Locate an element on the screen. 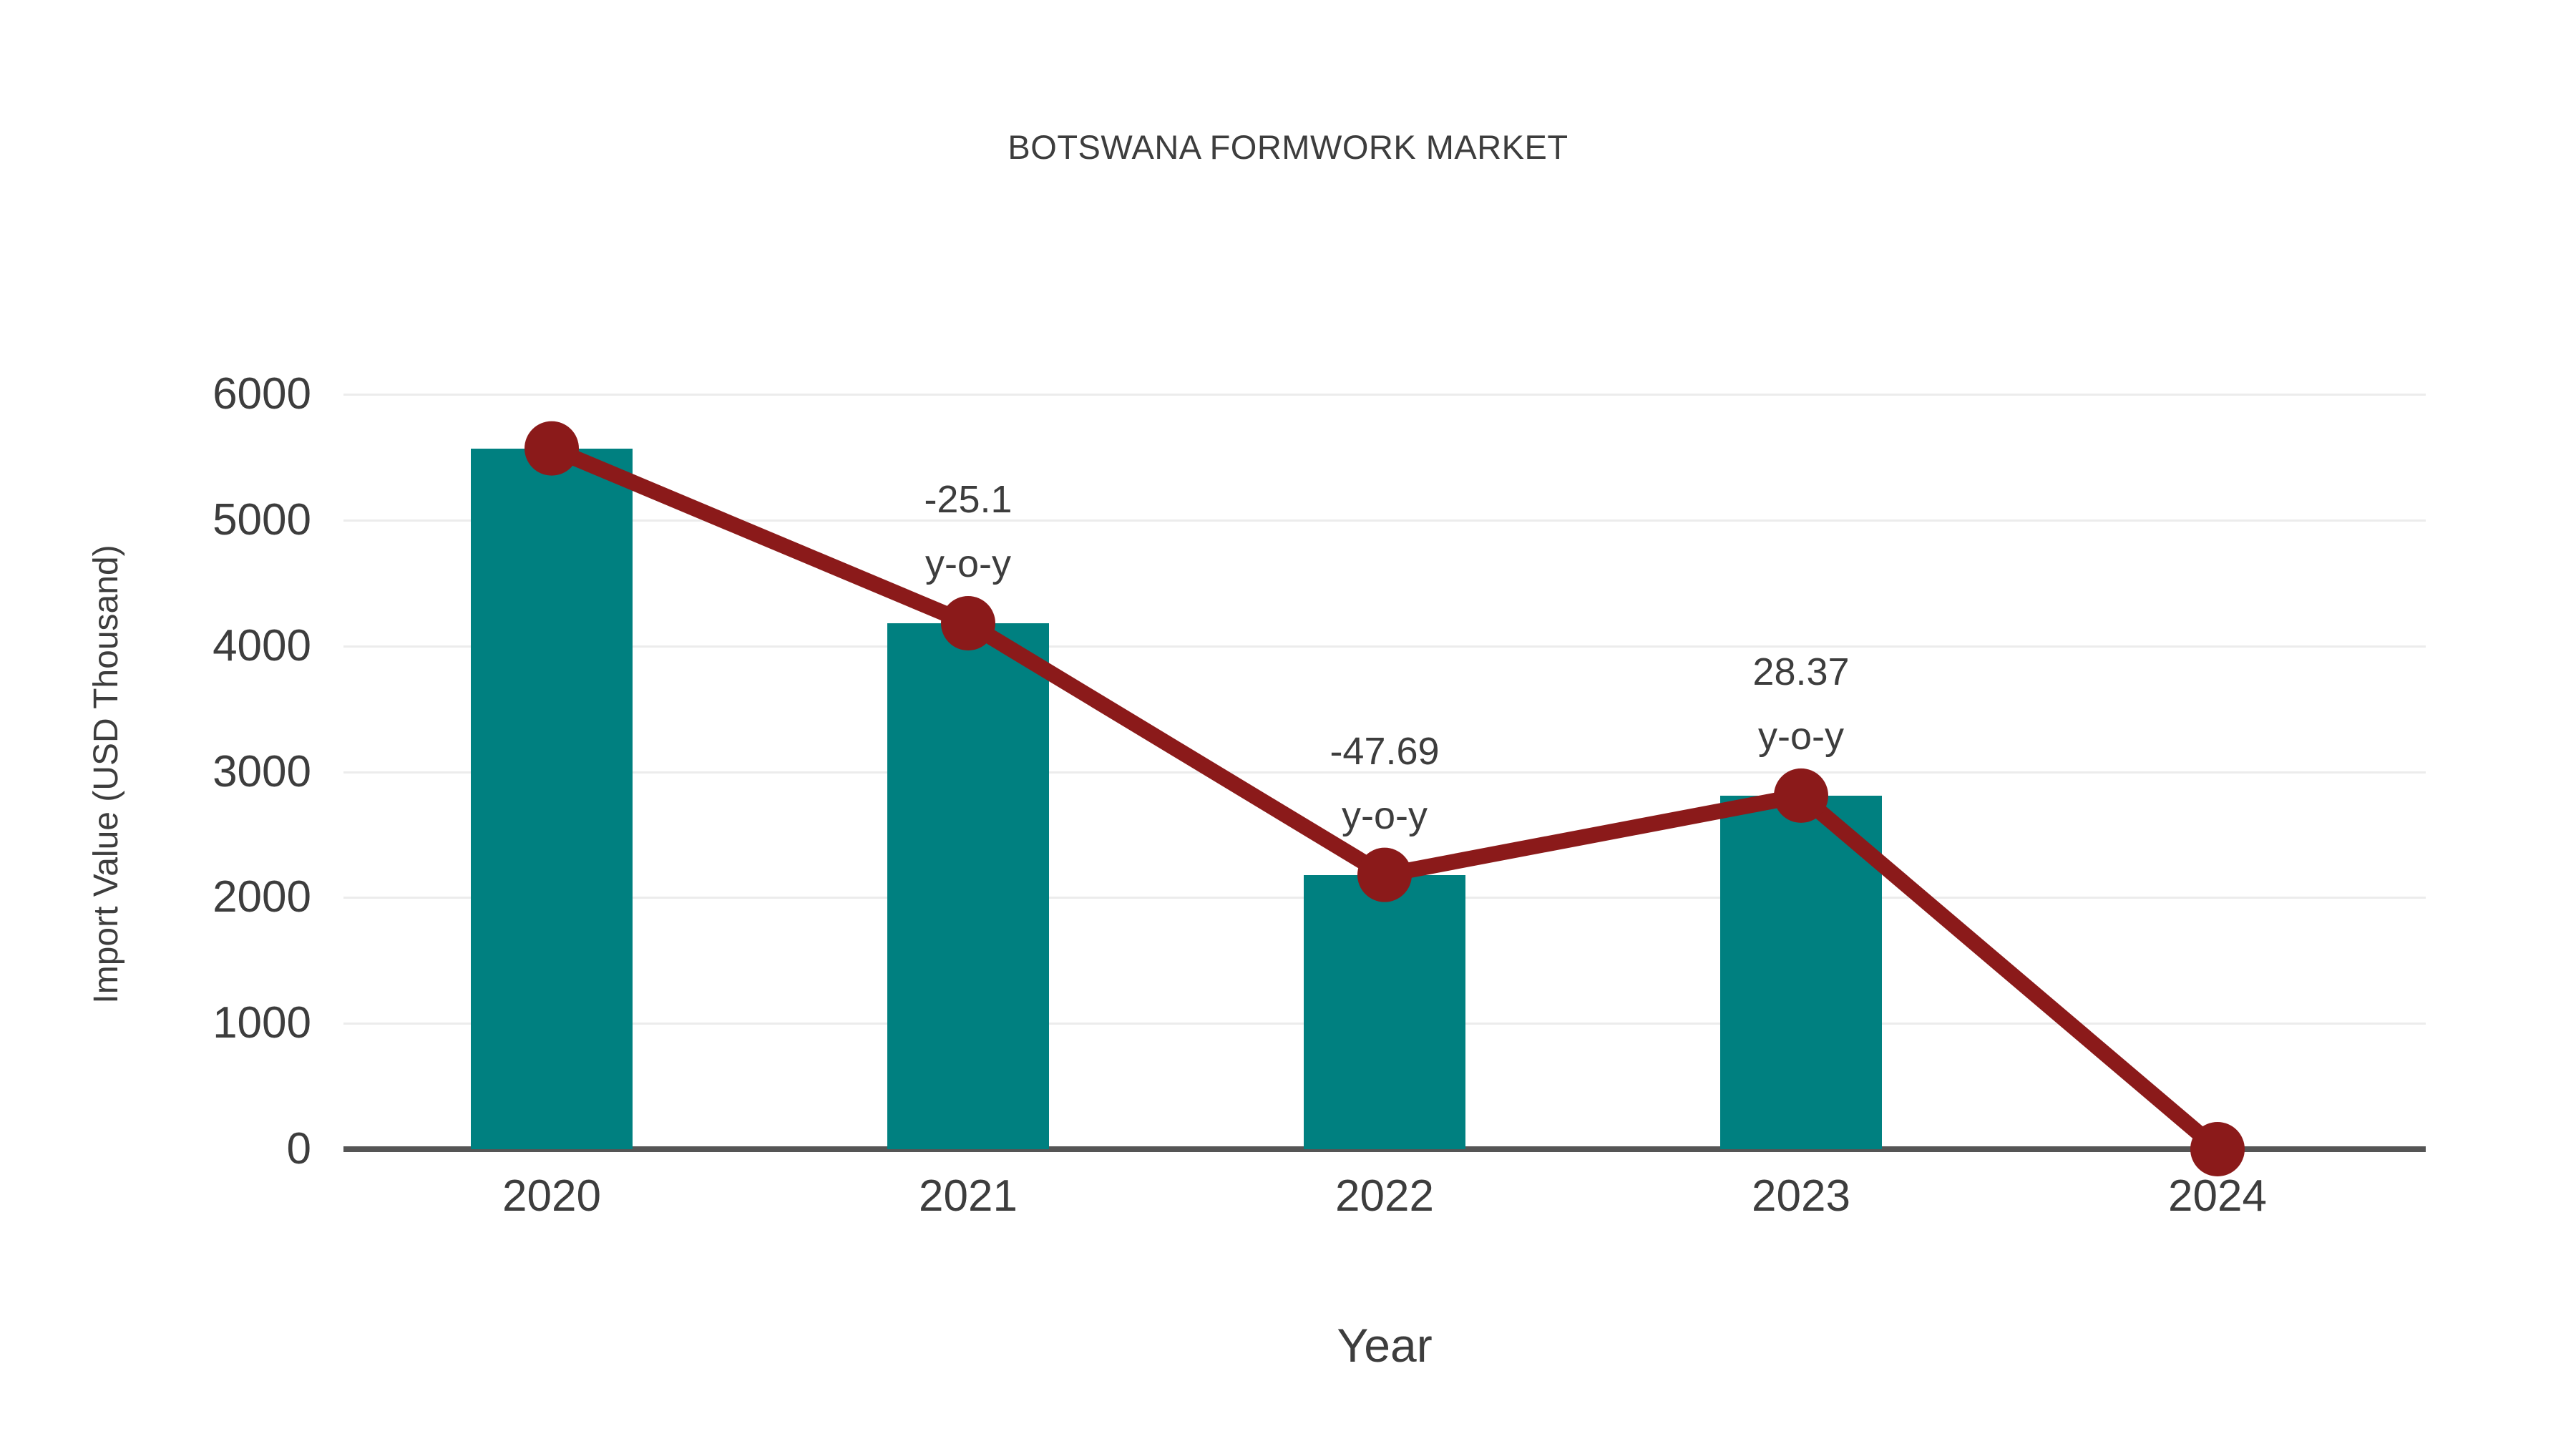 The width and height of the screenshot is (2576, 1449). x-tick-label-2021: 2021 is located at coordinates (968, 1196).